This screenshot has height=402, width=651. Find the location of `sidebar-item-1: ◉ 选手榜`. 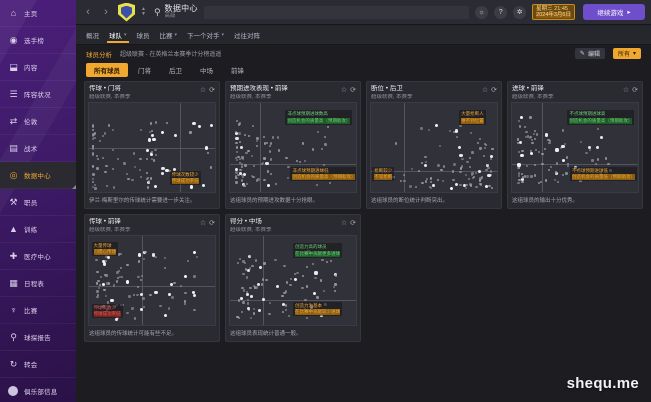

sidebar-item-1: ◉ 选手榜 is located at coordinates (38, 40).